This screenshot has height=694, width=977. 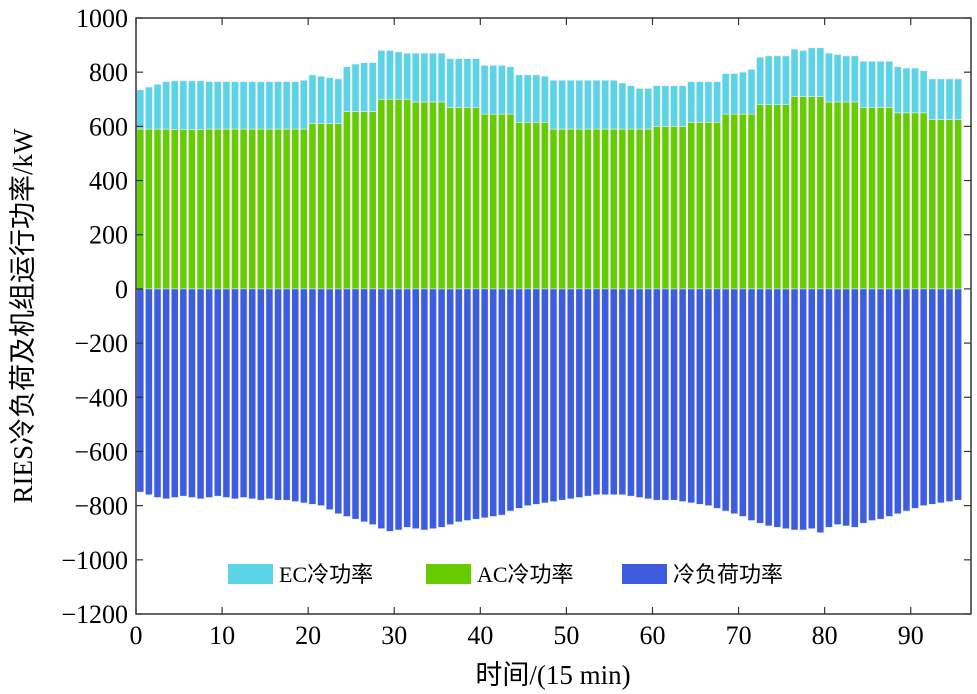 I want to click on y-tick-label: −800, so click(x=101, y=506).